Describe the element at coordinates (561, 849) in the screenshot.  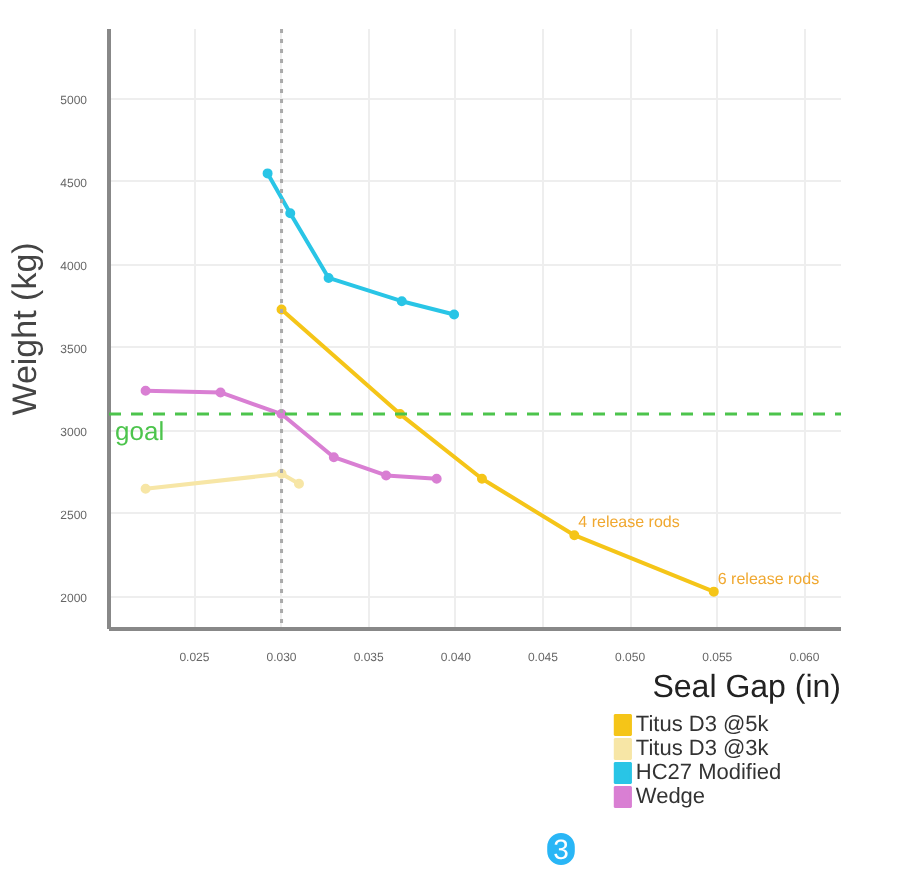
I see `text: 3` at that location.